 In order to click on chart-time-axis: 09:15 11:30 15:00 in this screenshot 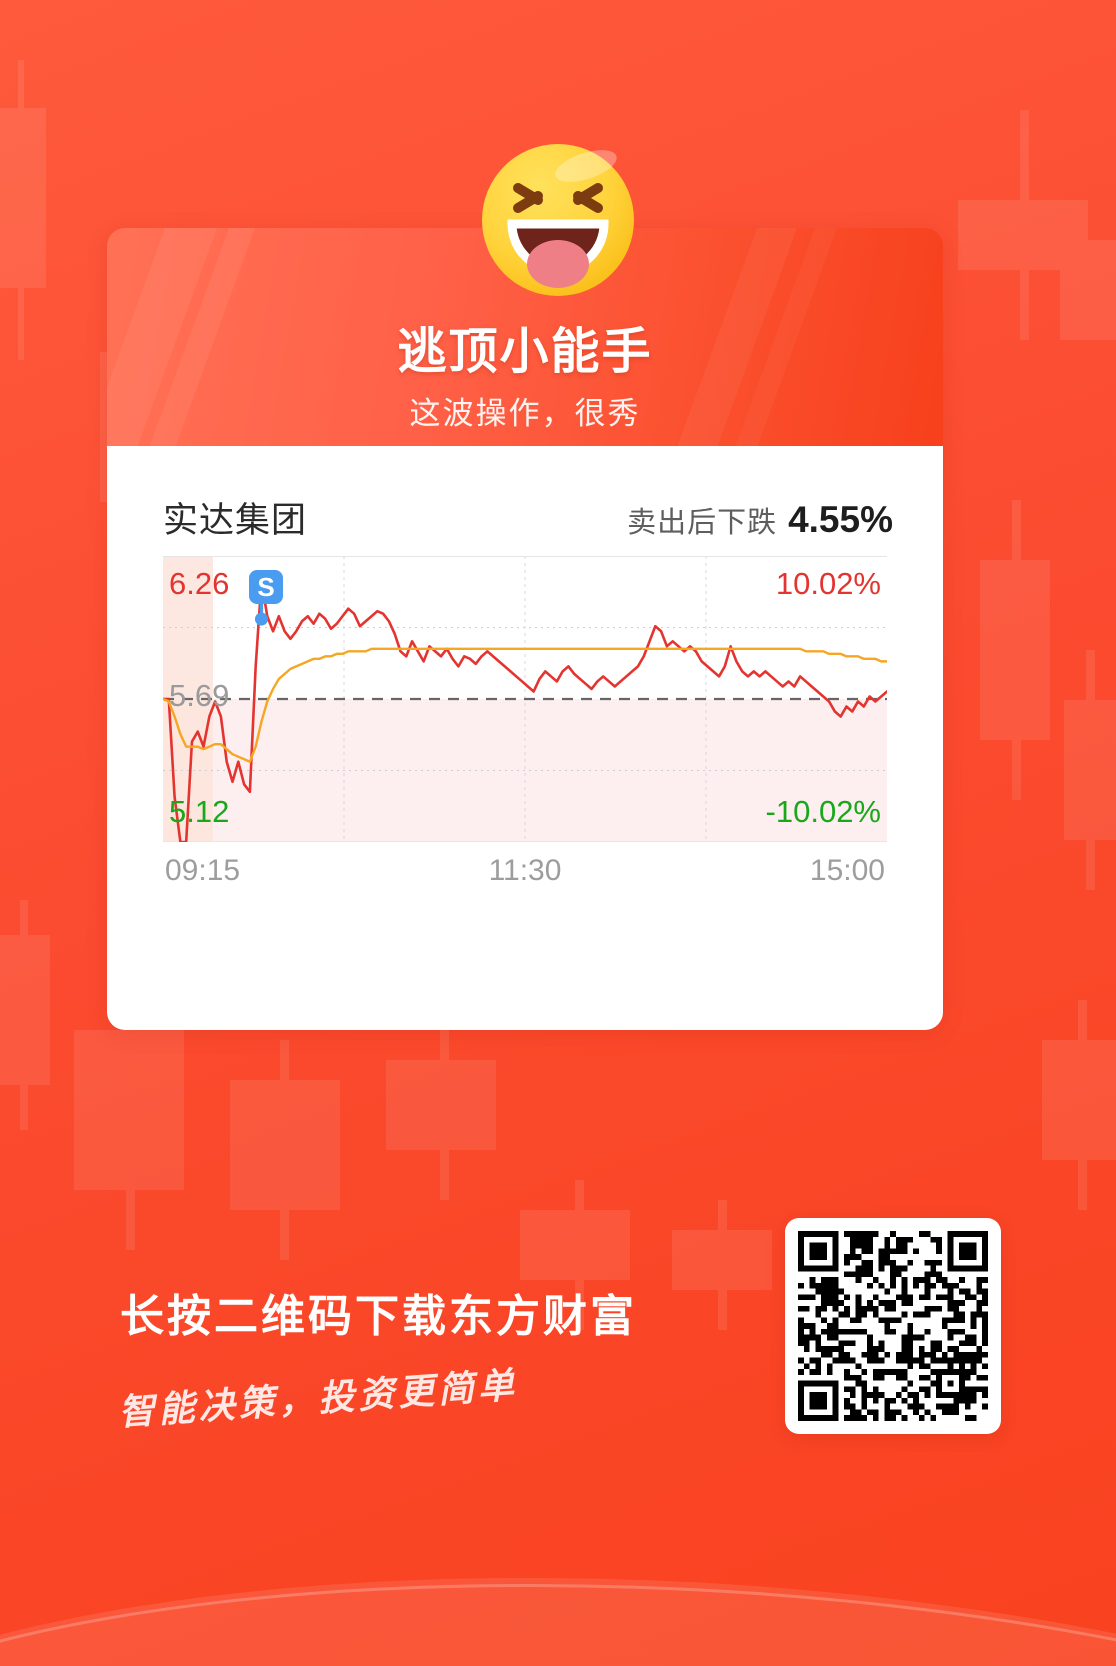, I will do `click(525, 876)`.